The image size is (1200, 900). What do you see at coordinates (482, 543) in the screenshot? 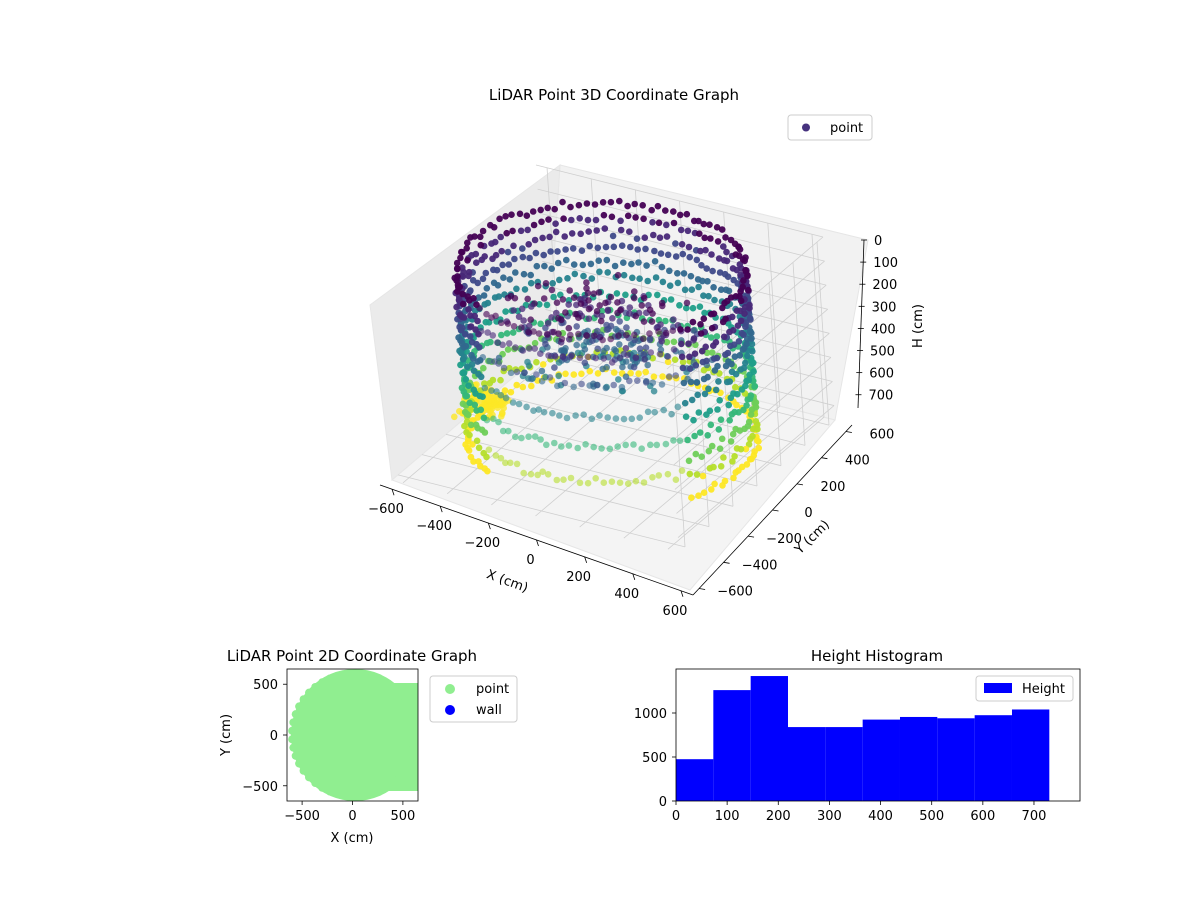
I see `plot3d-xtick-label: −200` at bounding box center [482, 543].